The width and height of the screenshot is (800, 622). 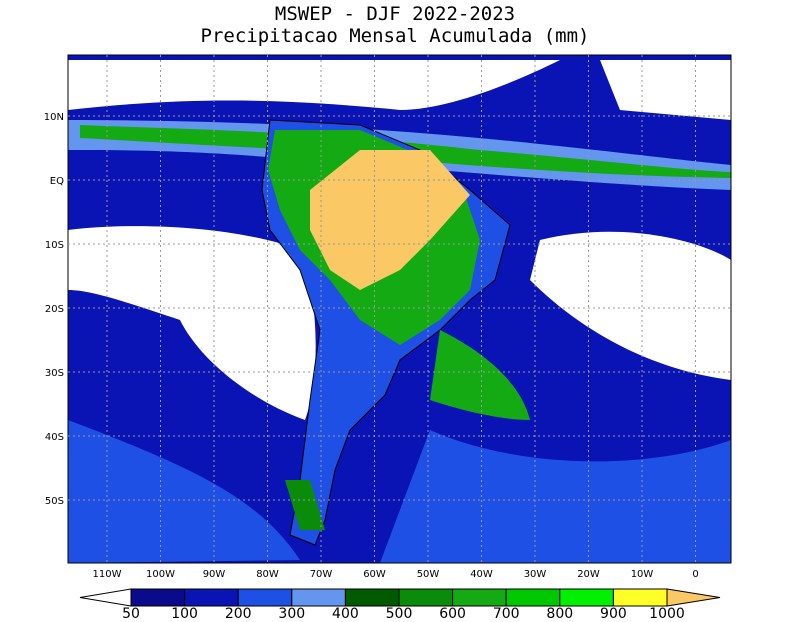 I want to click on lat-label: 20S, so click(x=54, y=309).